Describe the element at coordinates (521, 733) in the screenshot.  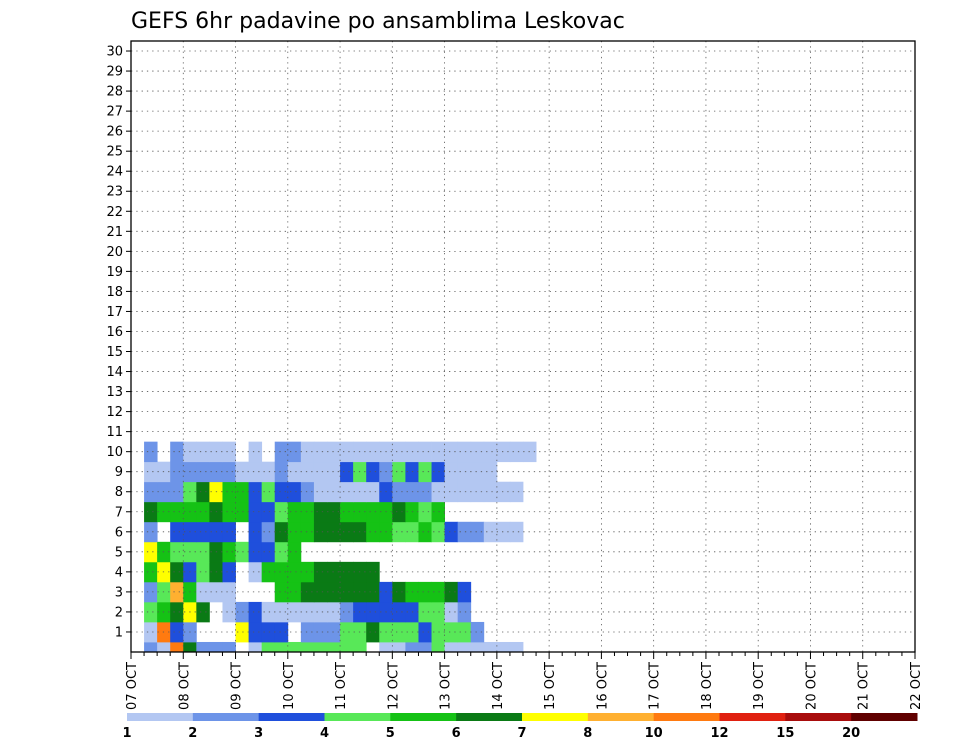
I see `colorbar-label: 7` at that location.